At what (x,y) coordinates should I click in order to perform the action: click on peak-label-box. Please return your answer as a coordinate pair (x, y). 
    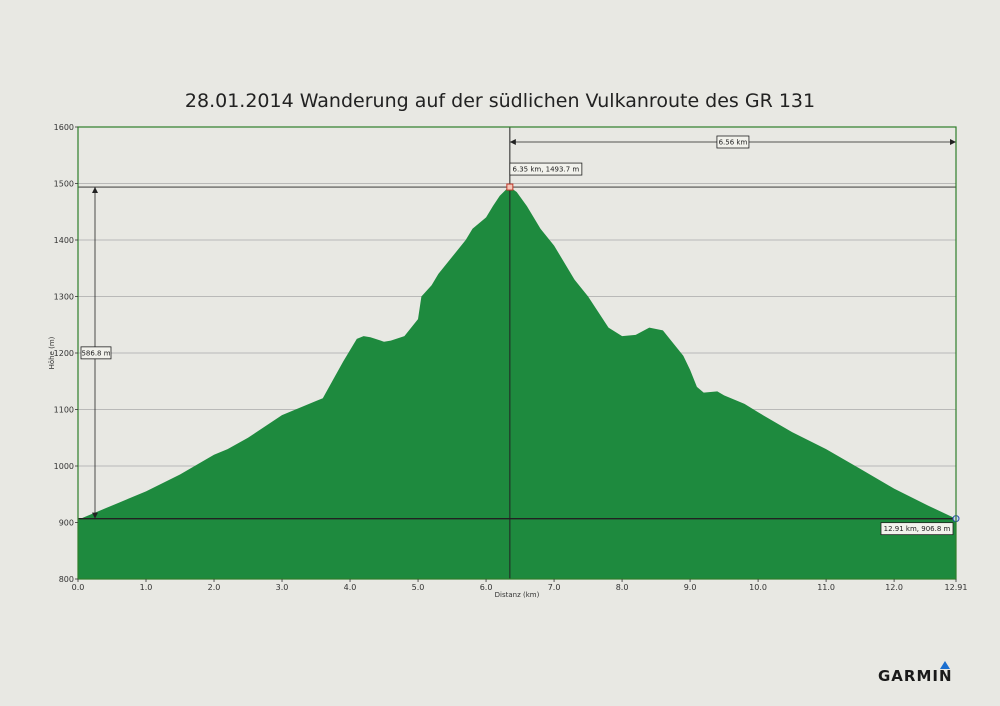
    Looking at the image, I should click on (546, 169).